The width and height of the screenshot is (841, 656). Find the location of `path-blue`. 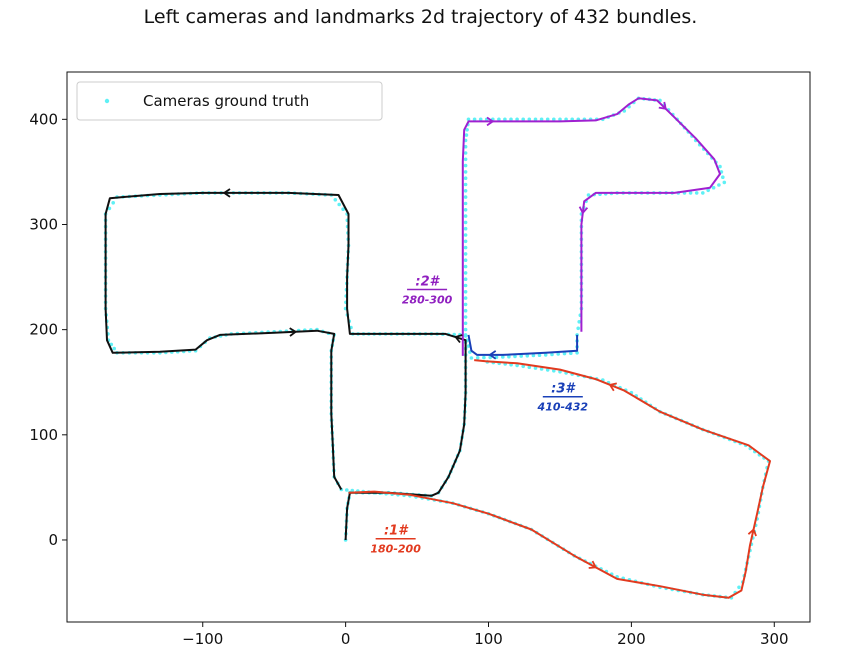

path-blue is located at coordinates (523, 345).